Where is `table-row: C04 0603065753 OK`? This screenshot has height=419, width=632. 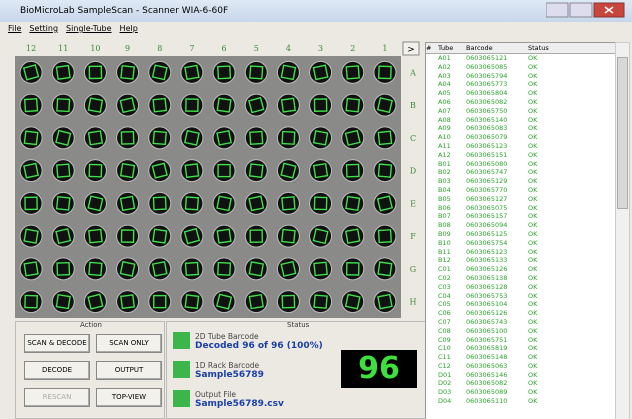
table-row: C04 0603065753 OK is located at coordinates (521, 296).